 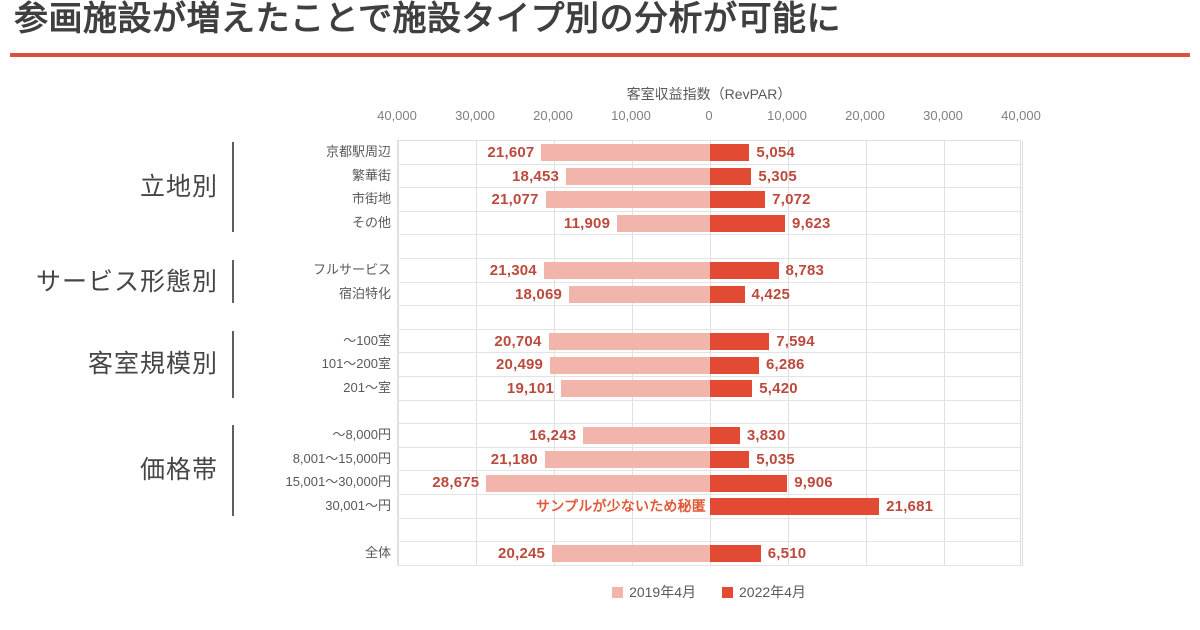 What do you see at coordinates (787, 554) in the screenshot?
I see `value-label-2022: 6,510` at bounding box center [787, 554].